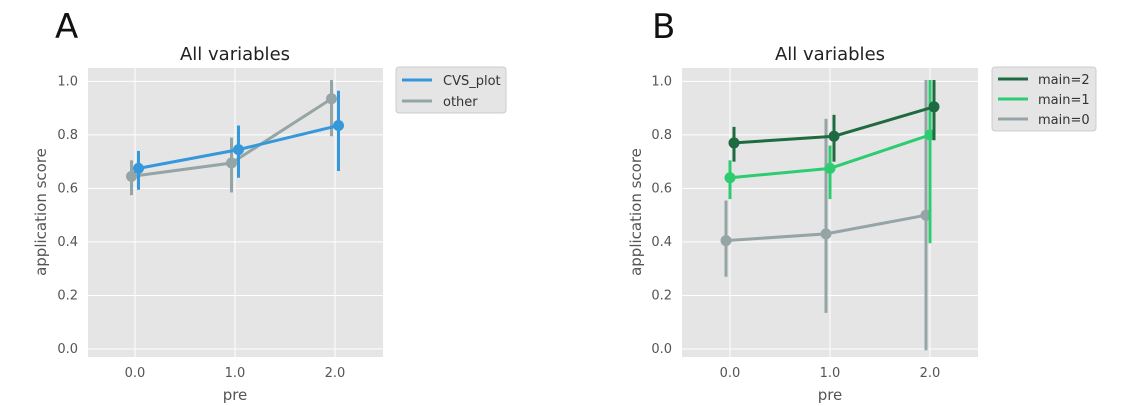 This screenshot has width=1123, height=406. Describe the element at coordinates (235, 54) in the screenshot. I see `panel-a-title: All variables` at that location.